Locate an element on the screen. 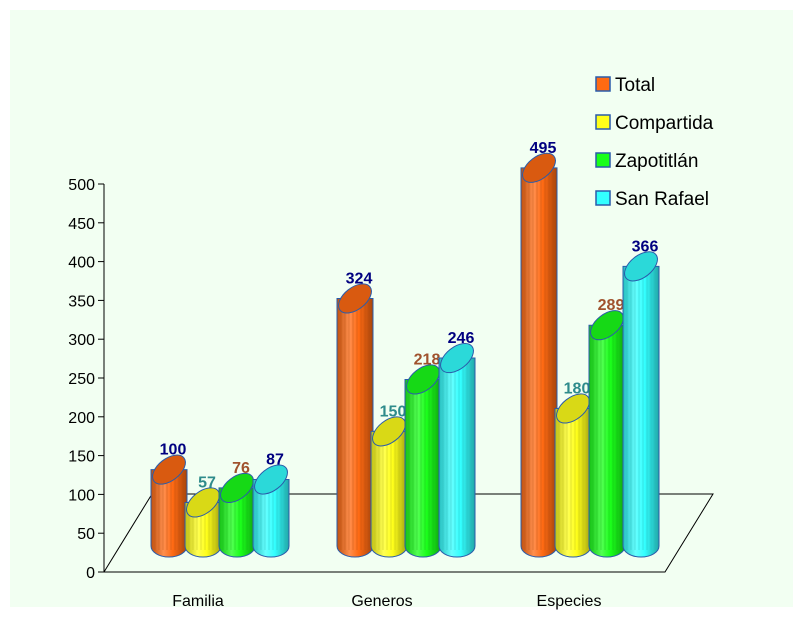 The width and height of the screenshot is (803, 621). x-tick-label: Familia is located at coordinates (198, 601).